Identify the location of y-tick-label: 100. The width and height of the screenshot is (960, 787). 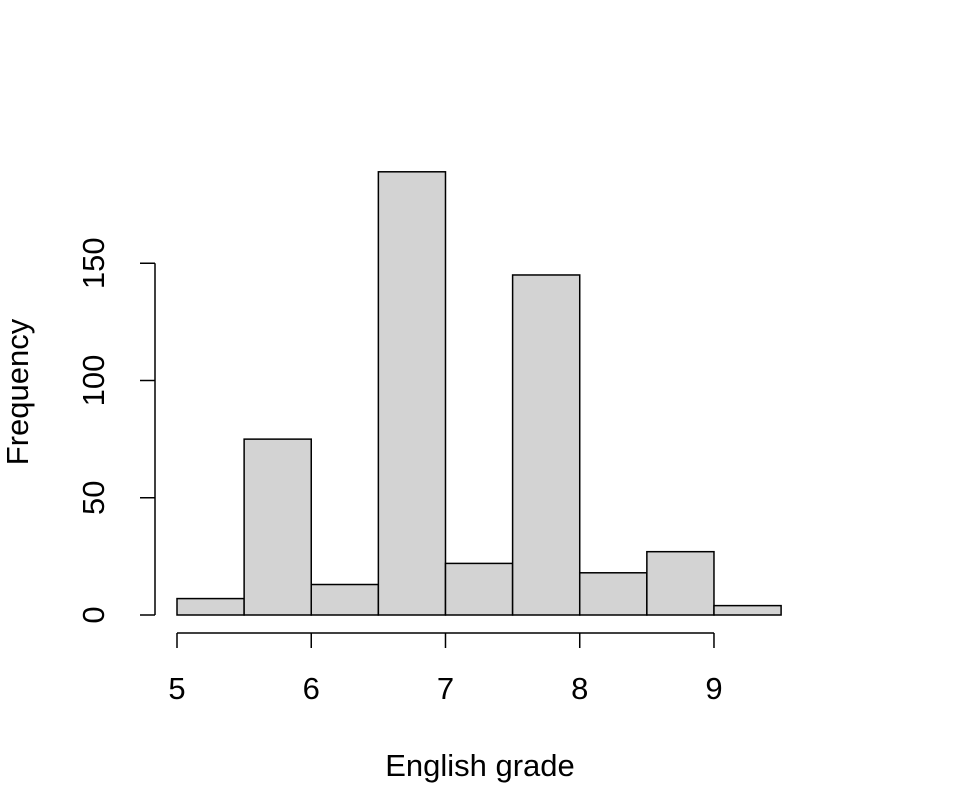
(93, 381).